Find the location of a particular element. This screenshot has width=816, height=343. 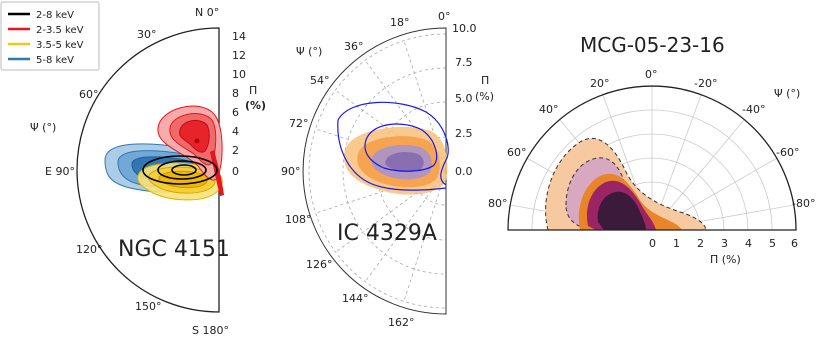

angle-tick: 126° is located at coordinates (319, 264).